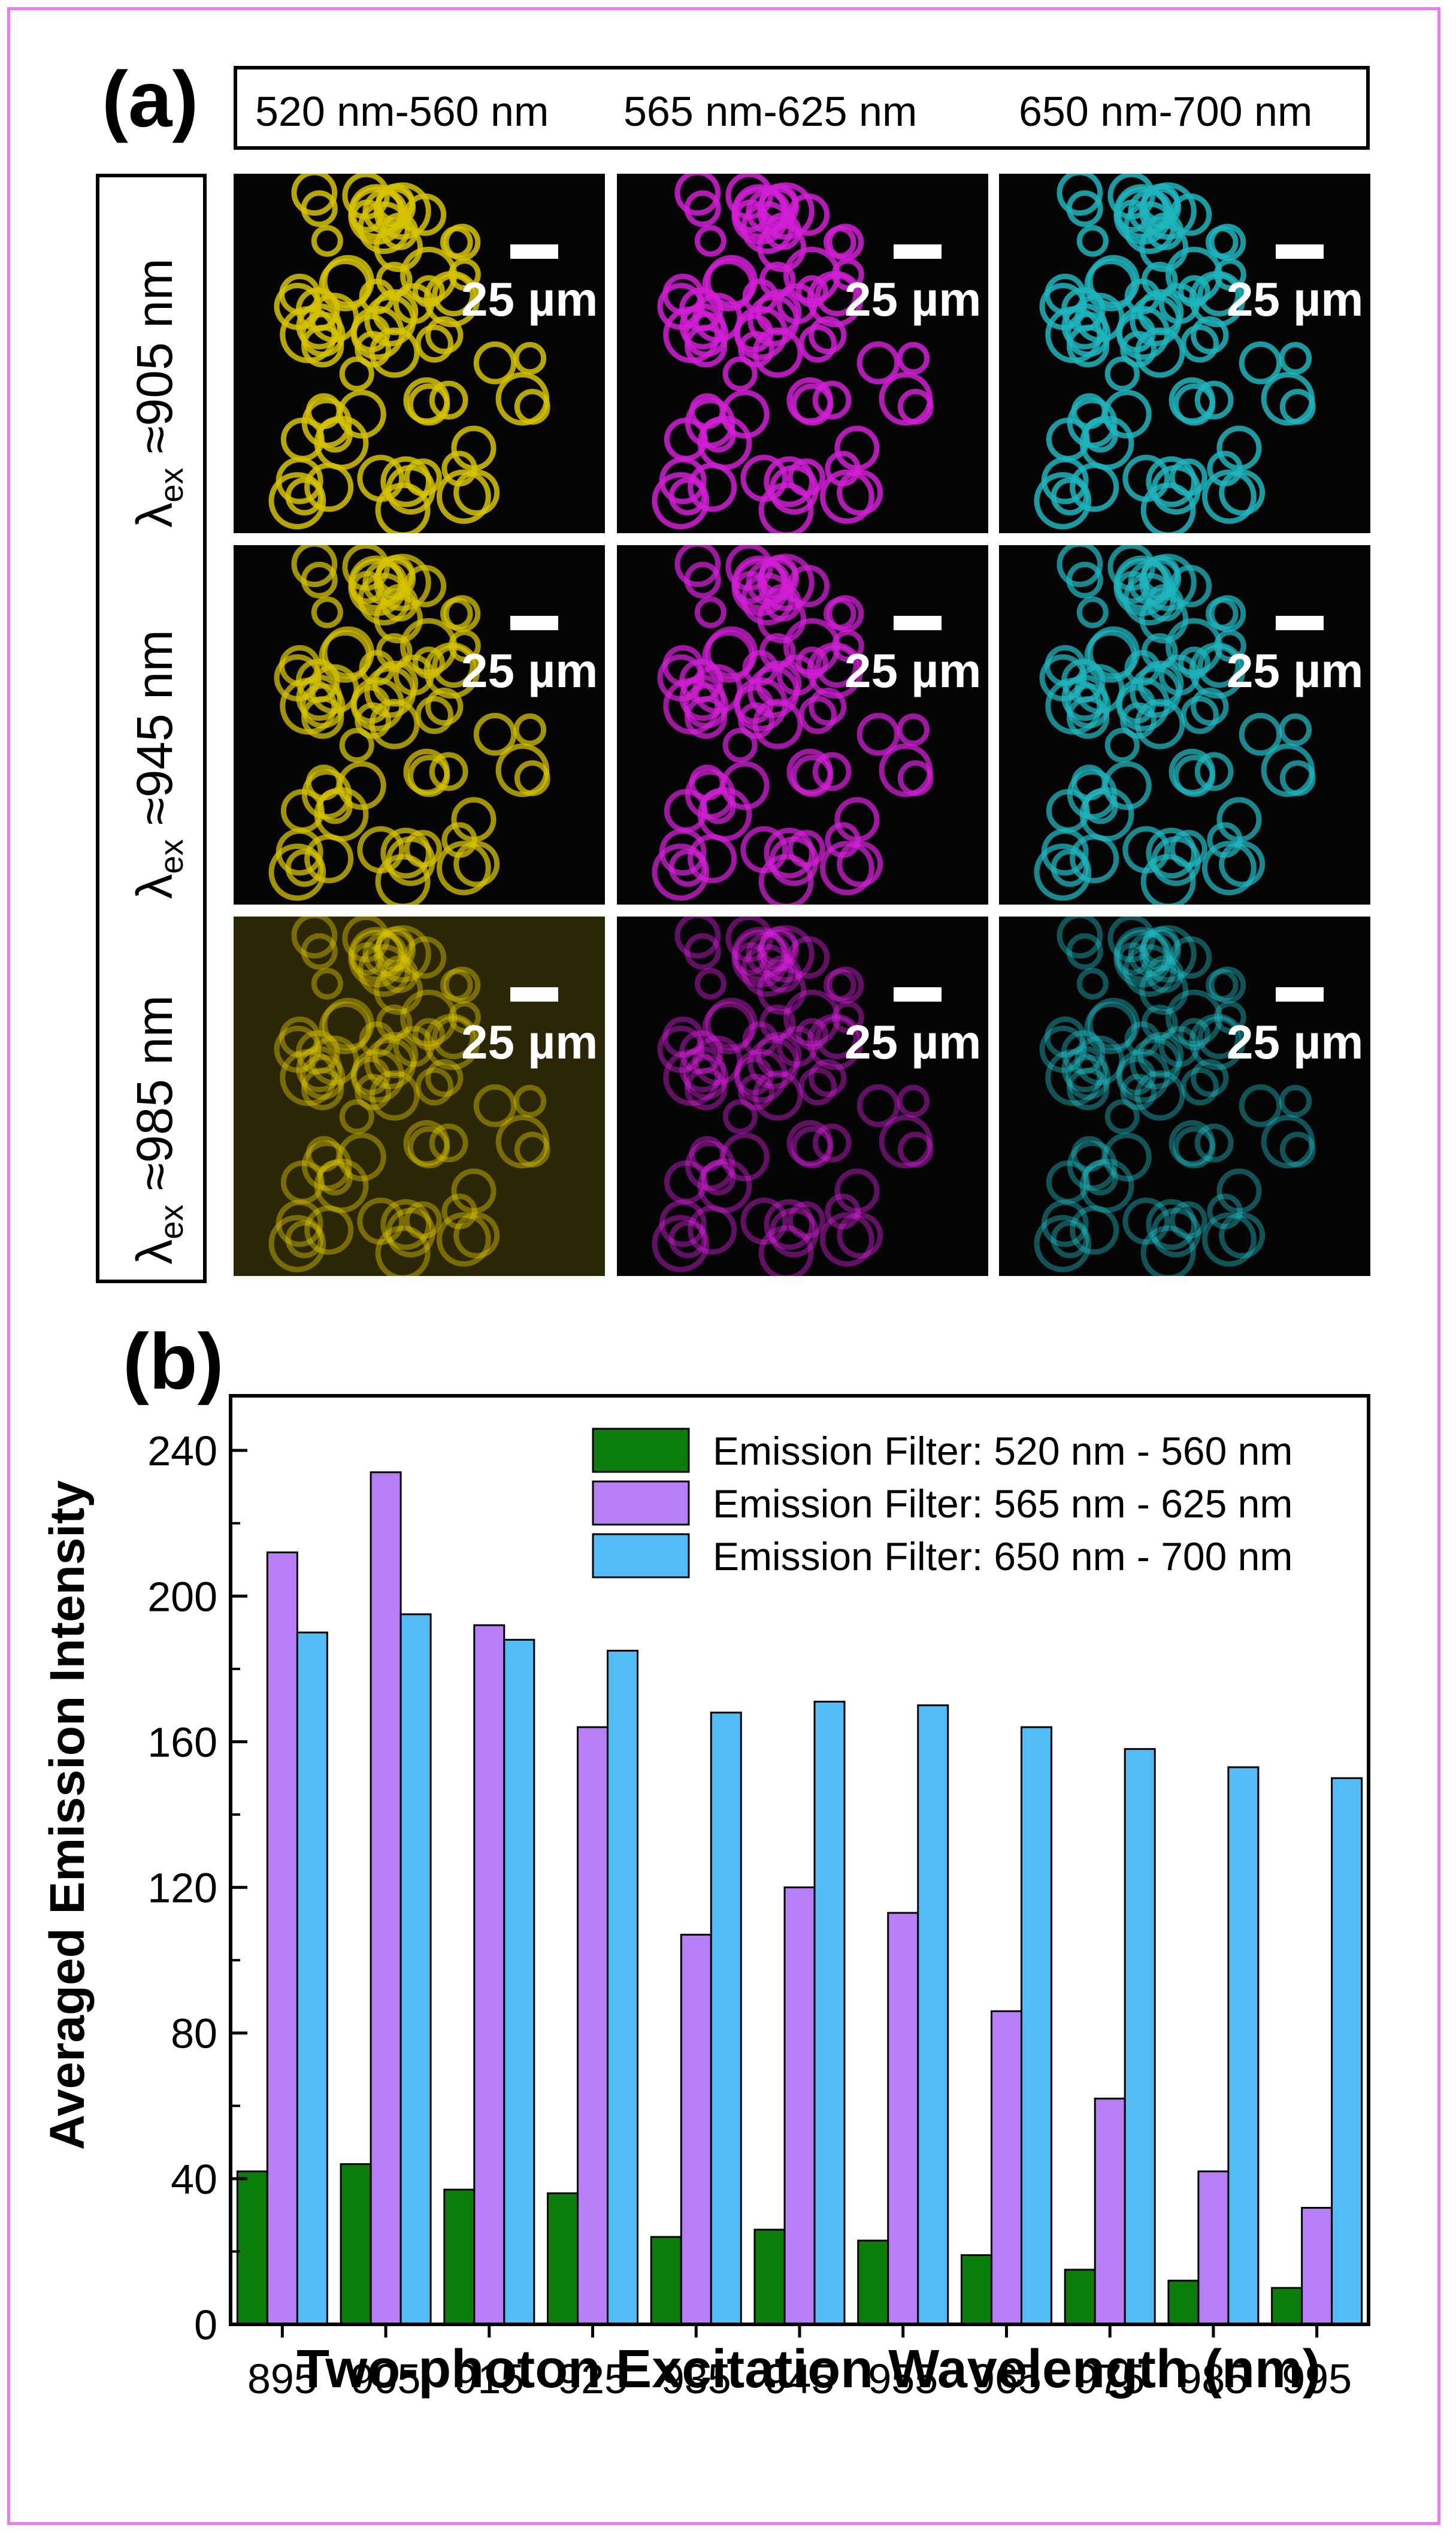  What do you see at coordinates (194, 2179) in the screenshot?
I see `y-tick-label: 40` at bounding box center [194, 2179].